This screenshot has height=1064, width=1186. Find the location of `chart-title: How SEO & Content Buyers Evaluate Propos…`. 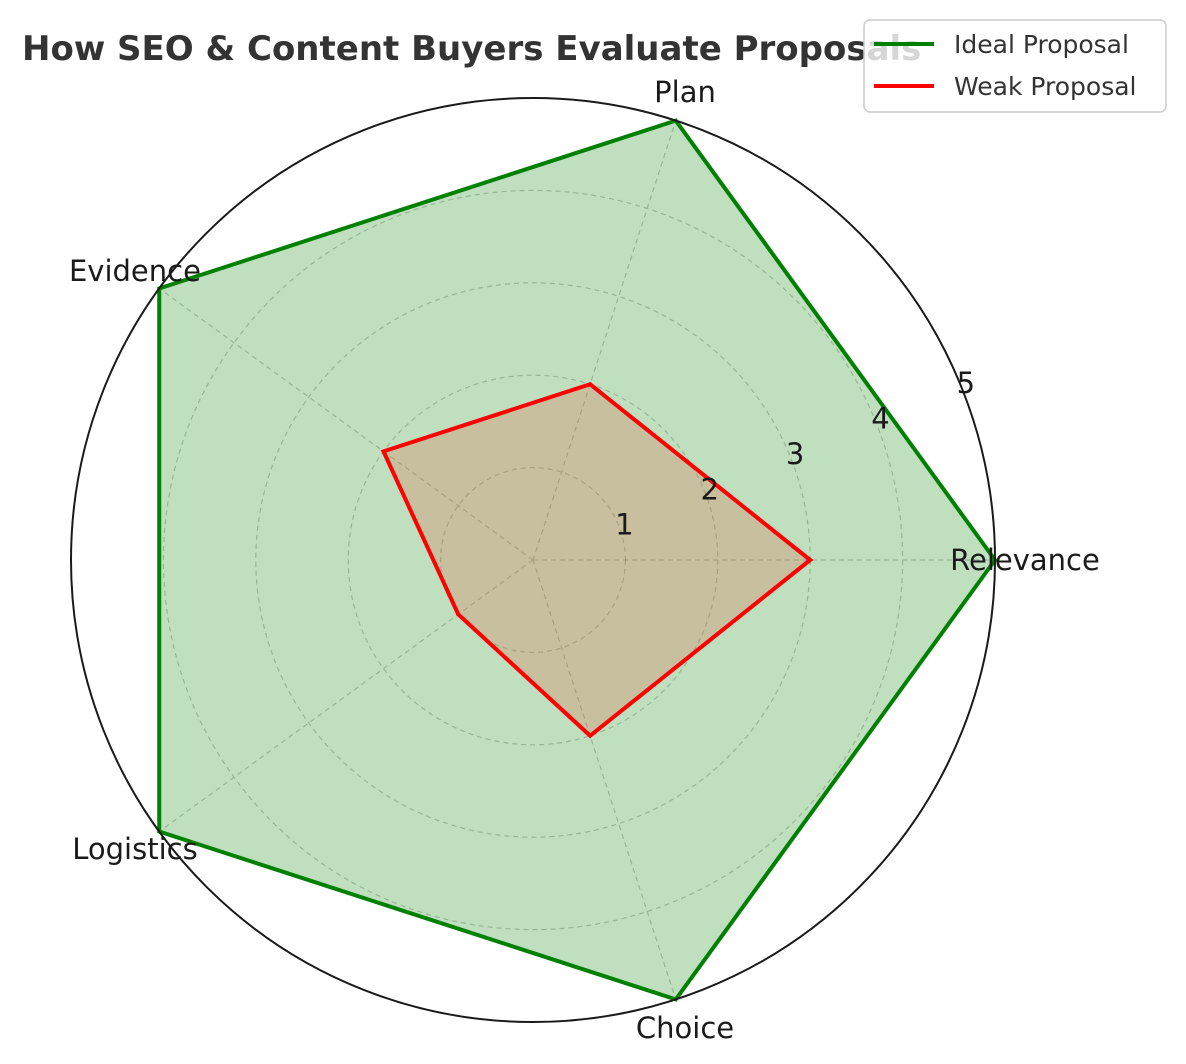

chart-title: How SEO & Content Buyers Evaluate Propos… is located at coordinates (471, 49).